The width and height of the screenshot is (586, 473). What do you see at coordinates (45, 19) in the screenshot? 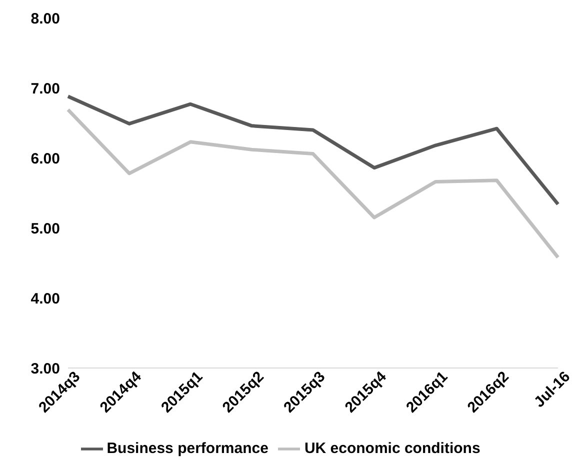
I see `y-tick-label: 8.00` at bounding box center [45, 19].